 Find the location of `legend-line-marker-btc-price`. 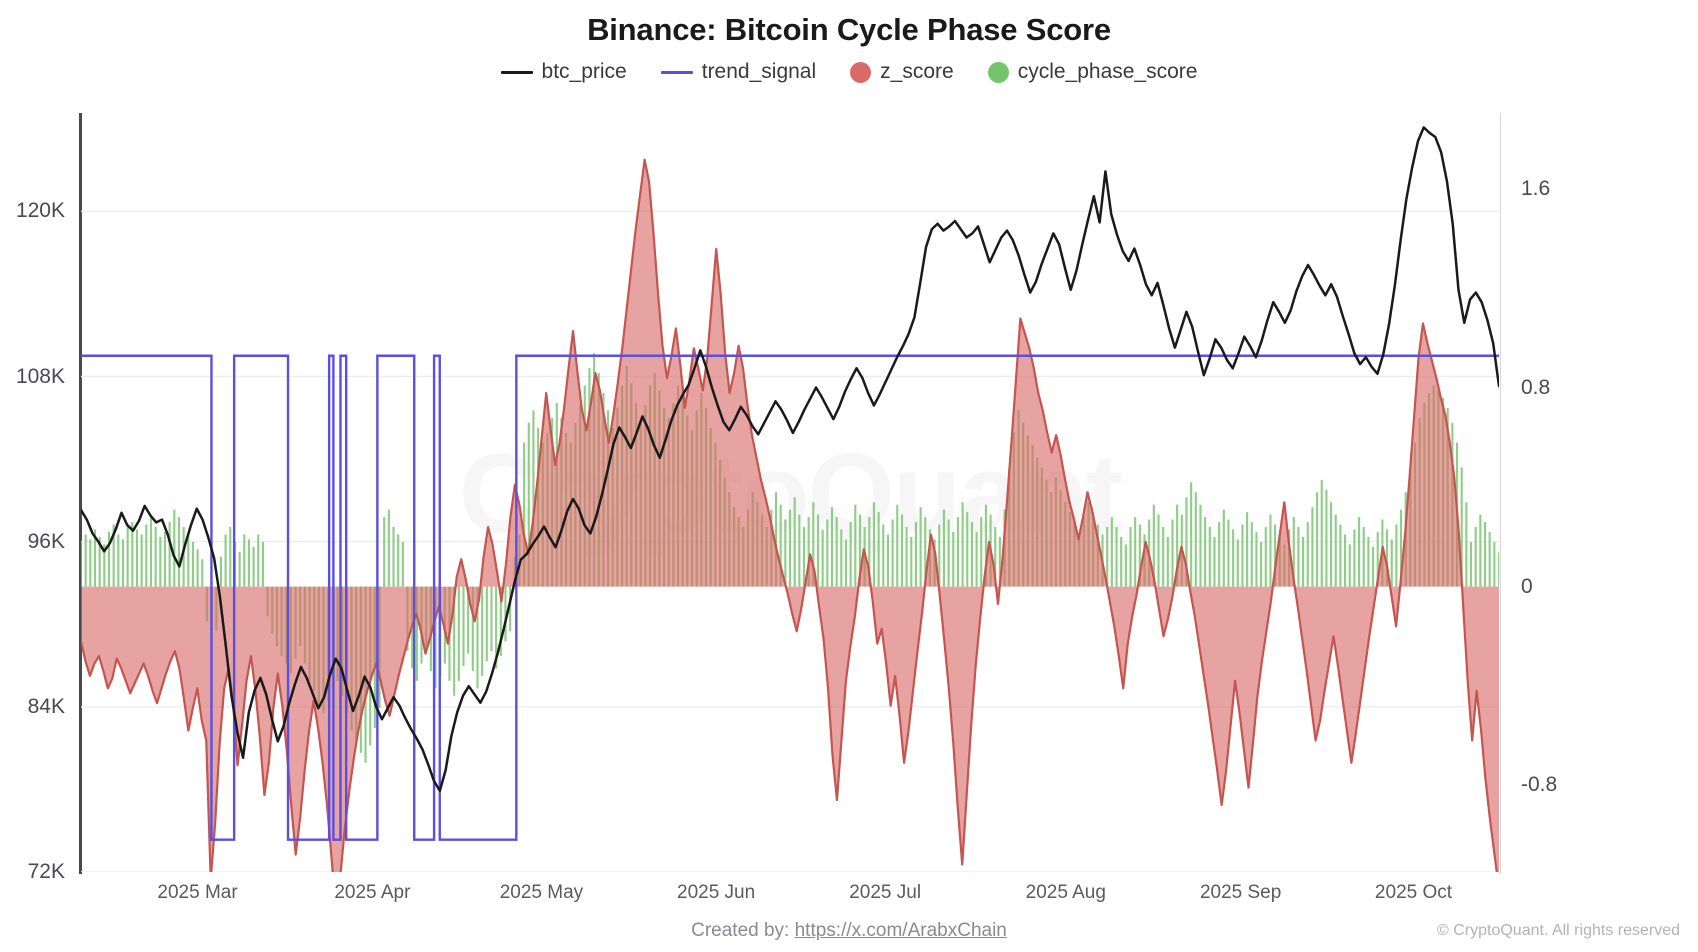

legend-line-marker-btc-price is located at coordinates (516, 72).